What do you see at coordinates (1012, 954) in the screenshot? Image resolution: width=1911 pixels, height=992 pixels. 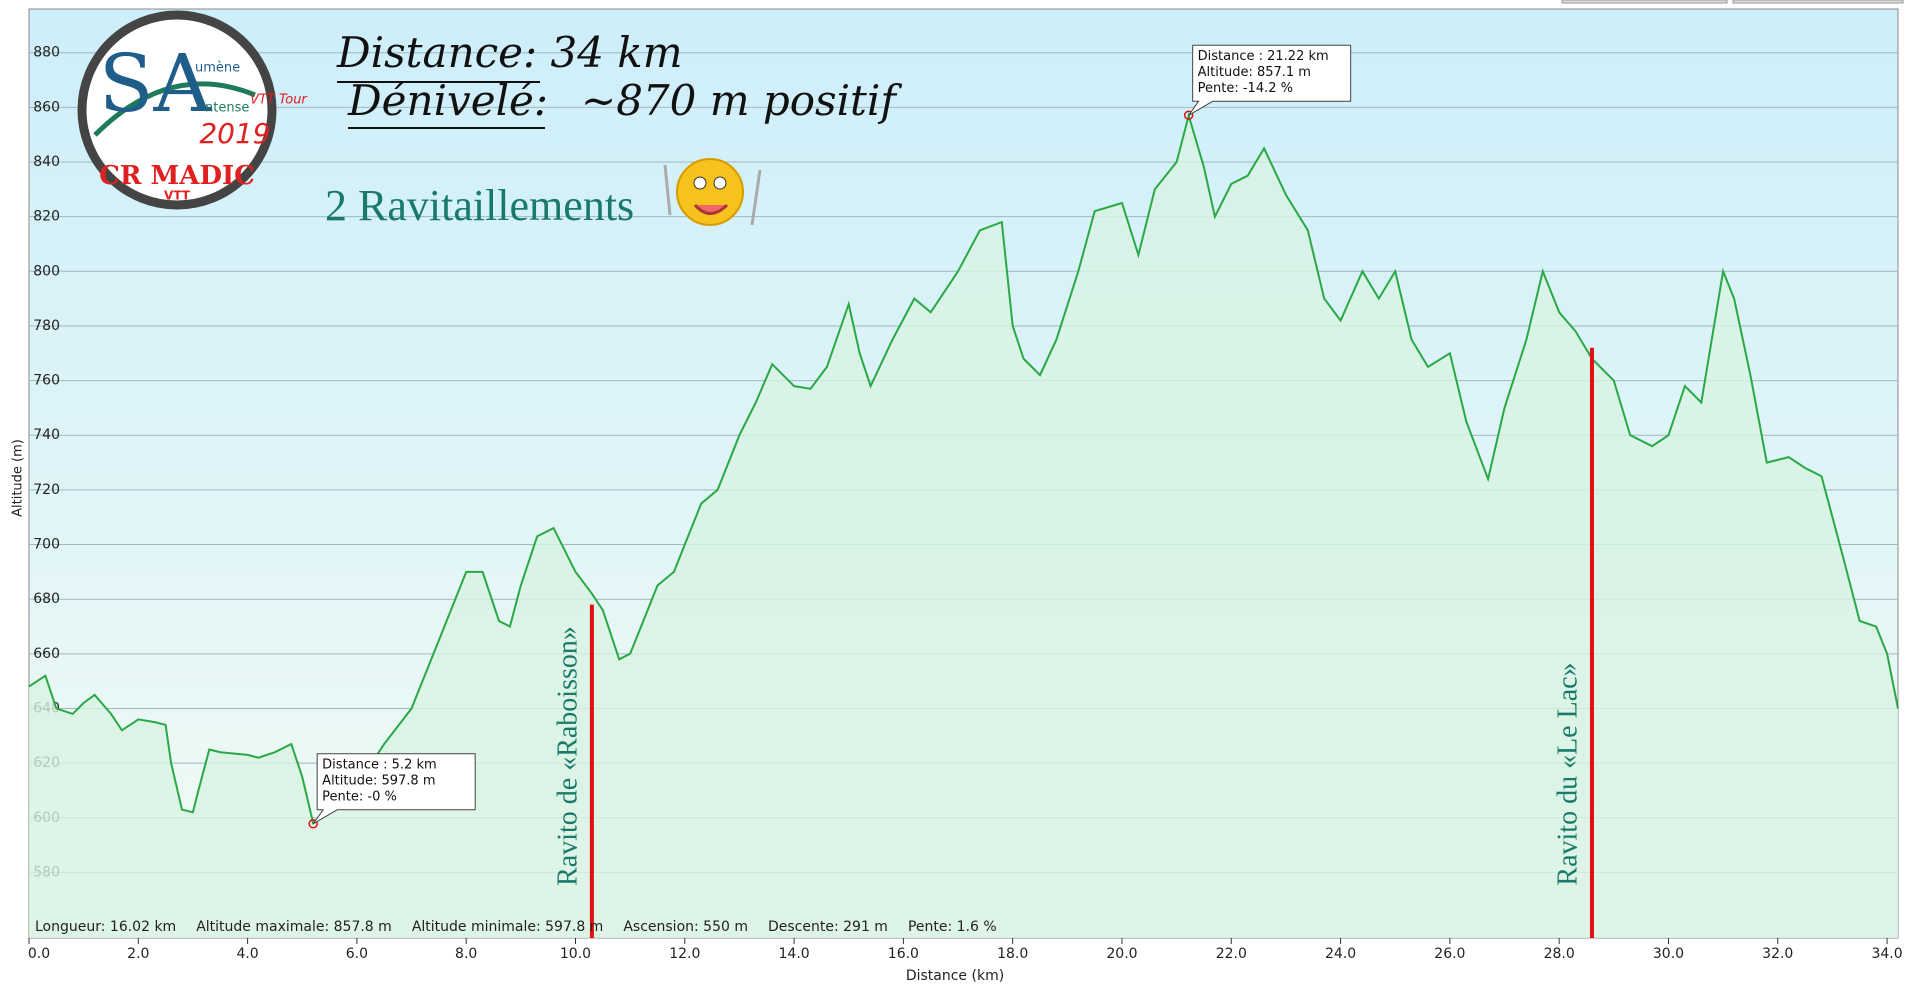 I see `x-tick-label: 18.0` at bounding box center [1012, 954].